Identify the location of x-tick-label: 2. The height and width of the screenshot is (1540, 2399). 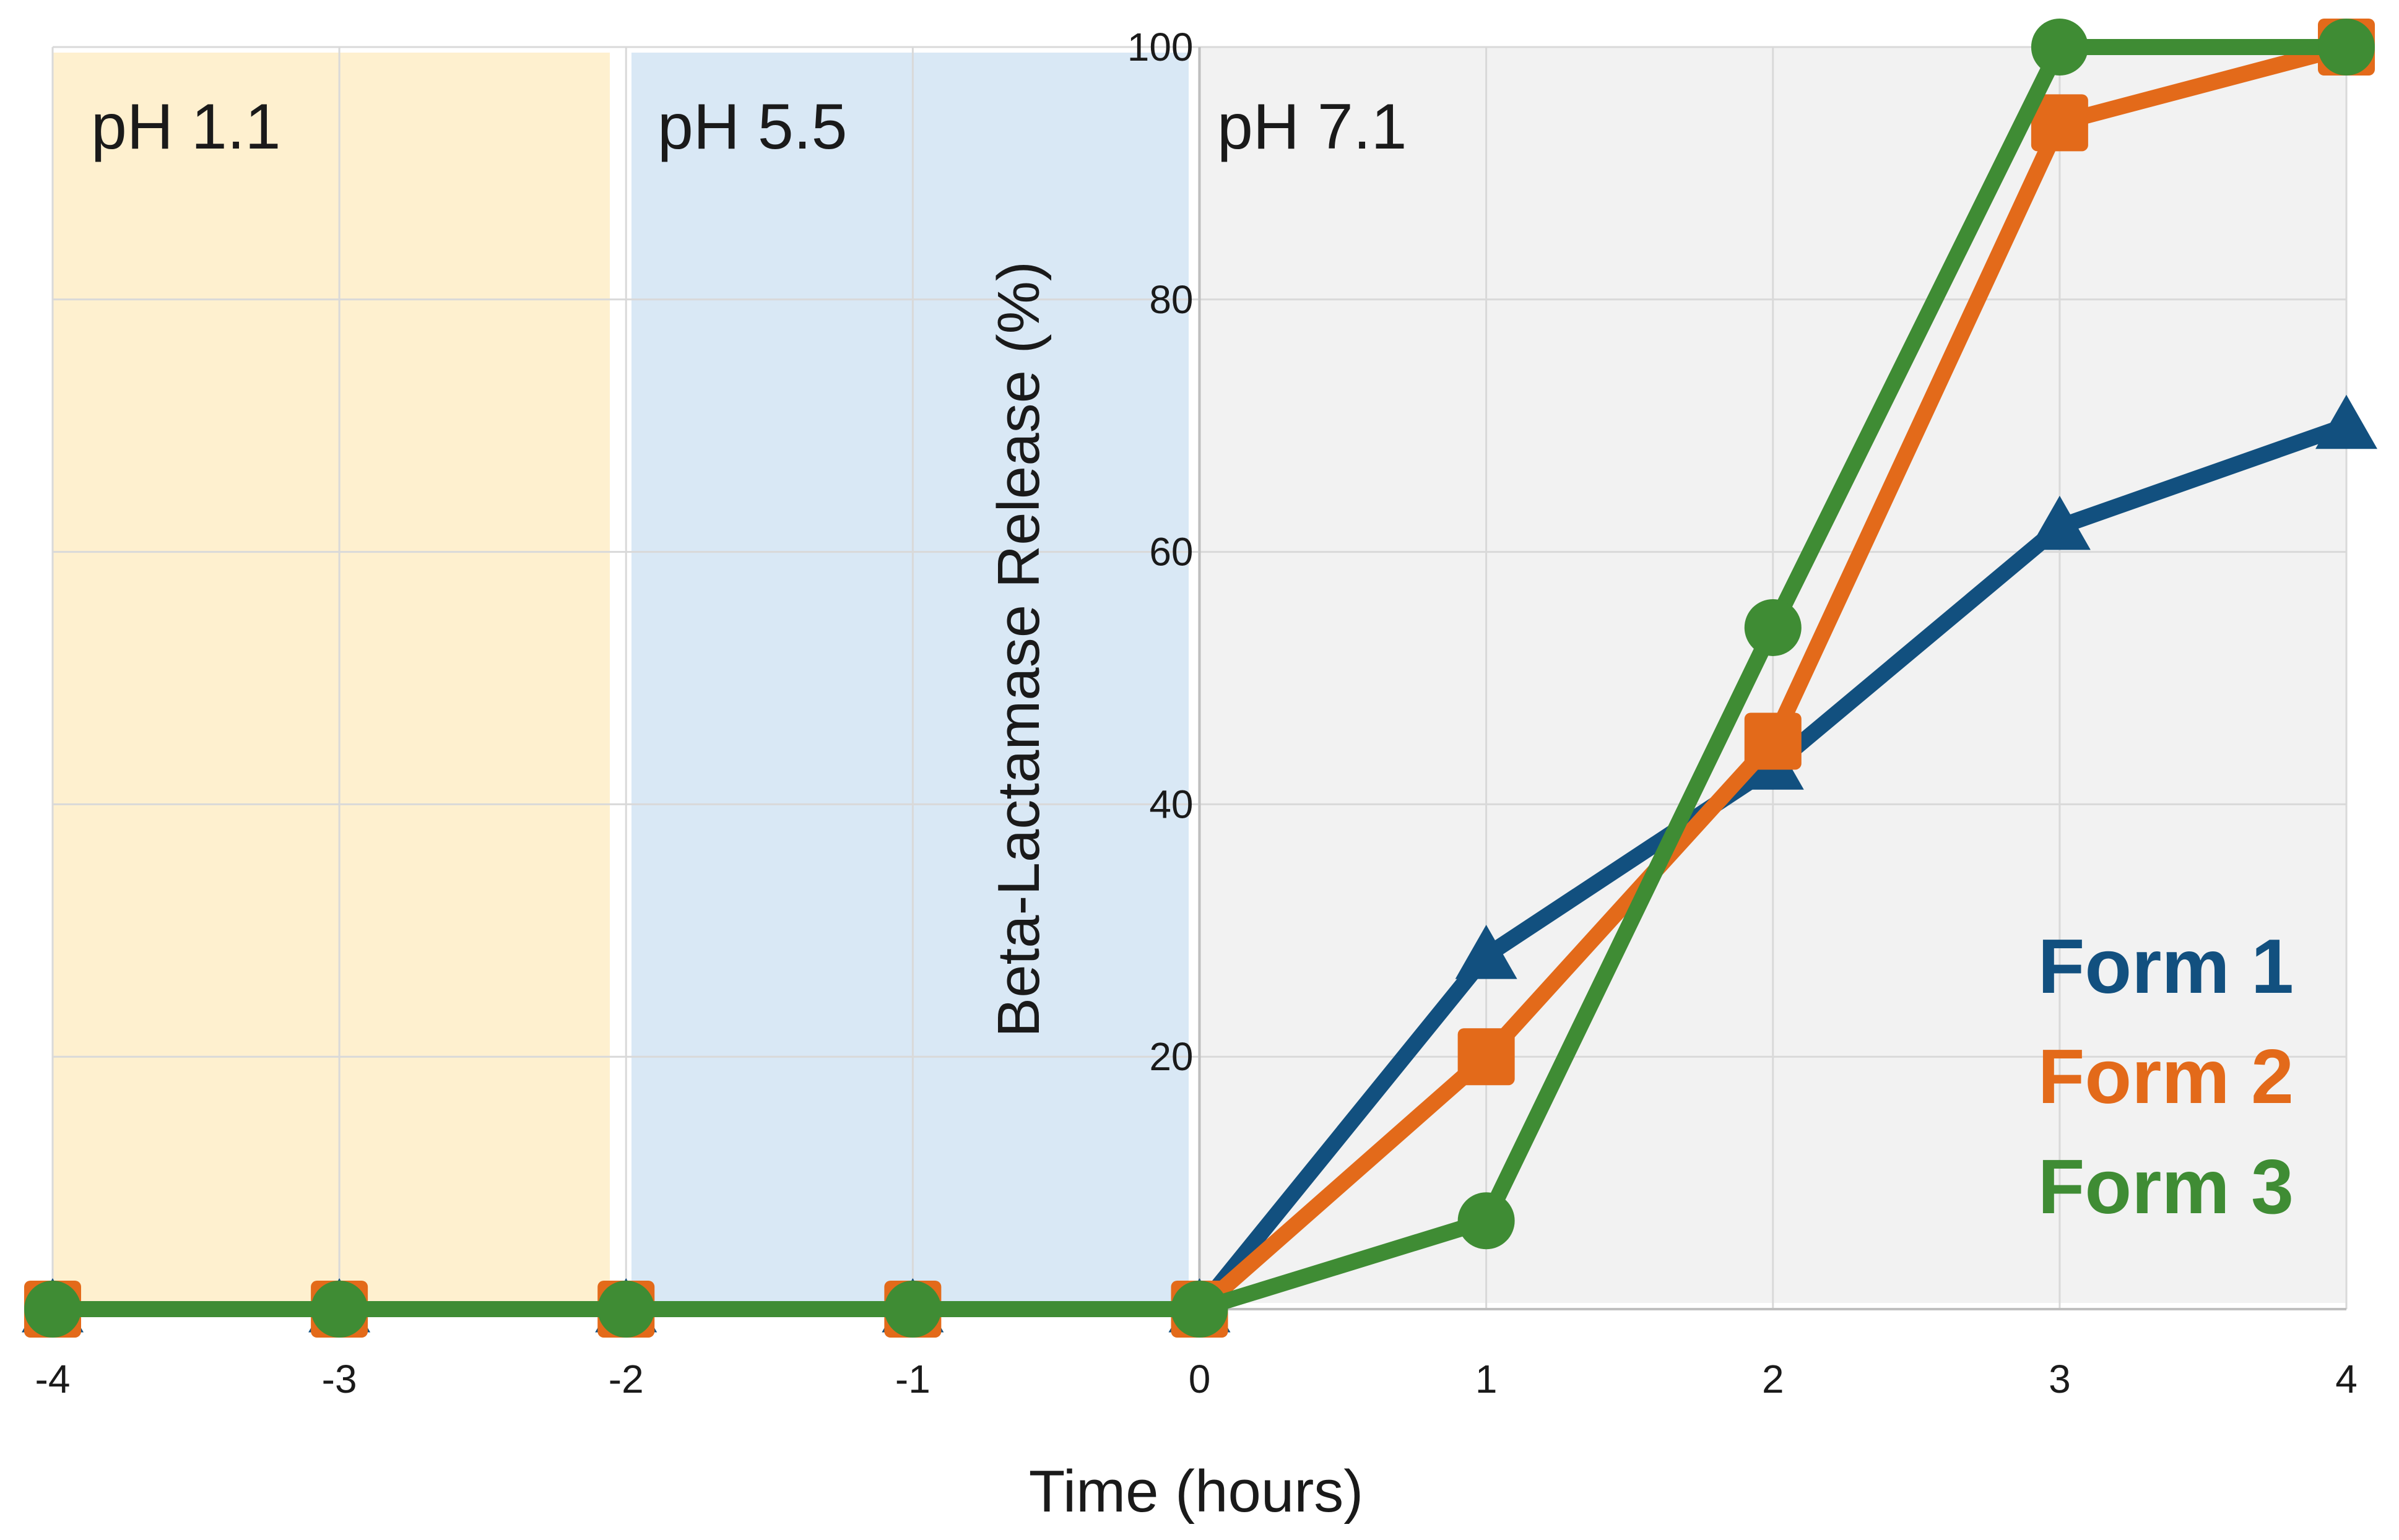
(1773, 1379).